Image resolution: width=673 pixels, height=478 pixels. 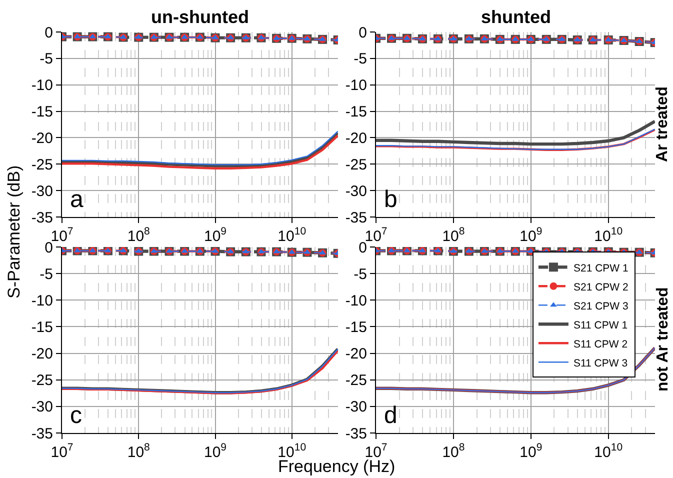 I want to click on annotation: d, so click(x=391, y=415).